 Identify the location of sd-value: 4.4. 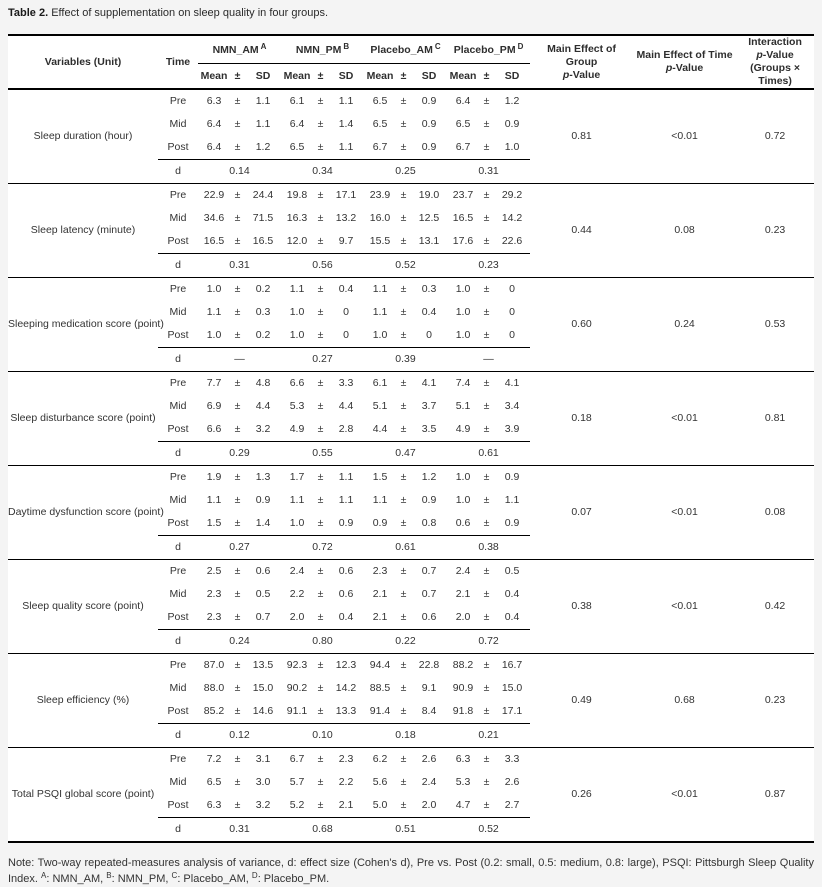
(263, 406).